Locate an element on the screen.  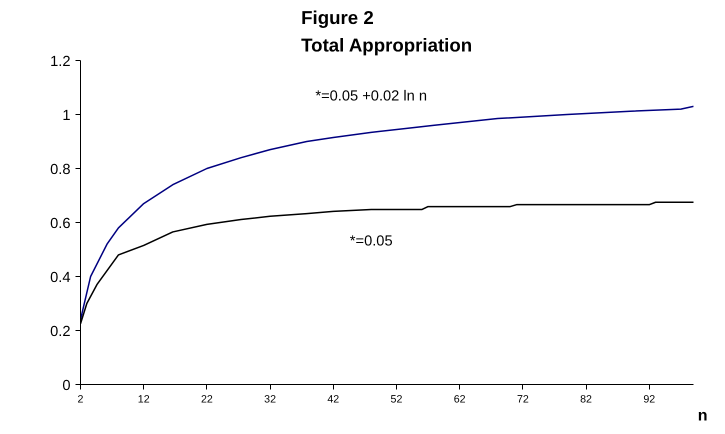
x-tick-label: 22 is located at coordinates (206, 400).